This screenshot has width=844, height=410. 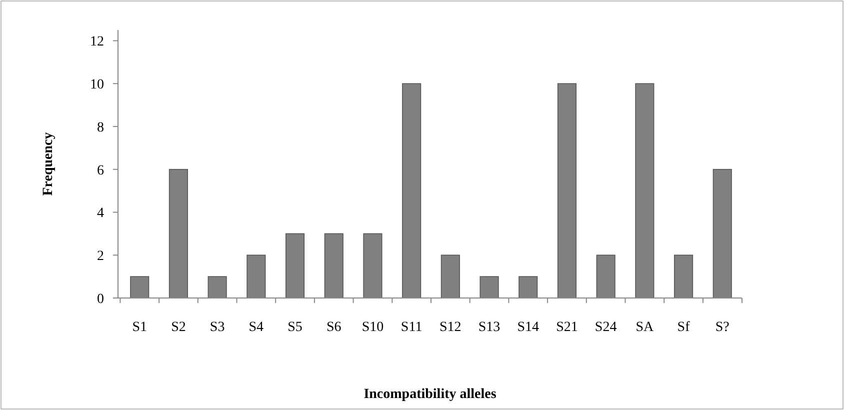 What do you see at coordinates (295, 327) in the screenshot?
I see `x-tick-label: S5` at bounding box center [295, 327].